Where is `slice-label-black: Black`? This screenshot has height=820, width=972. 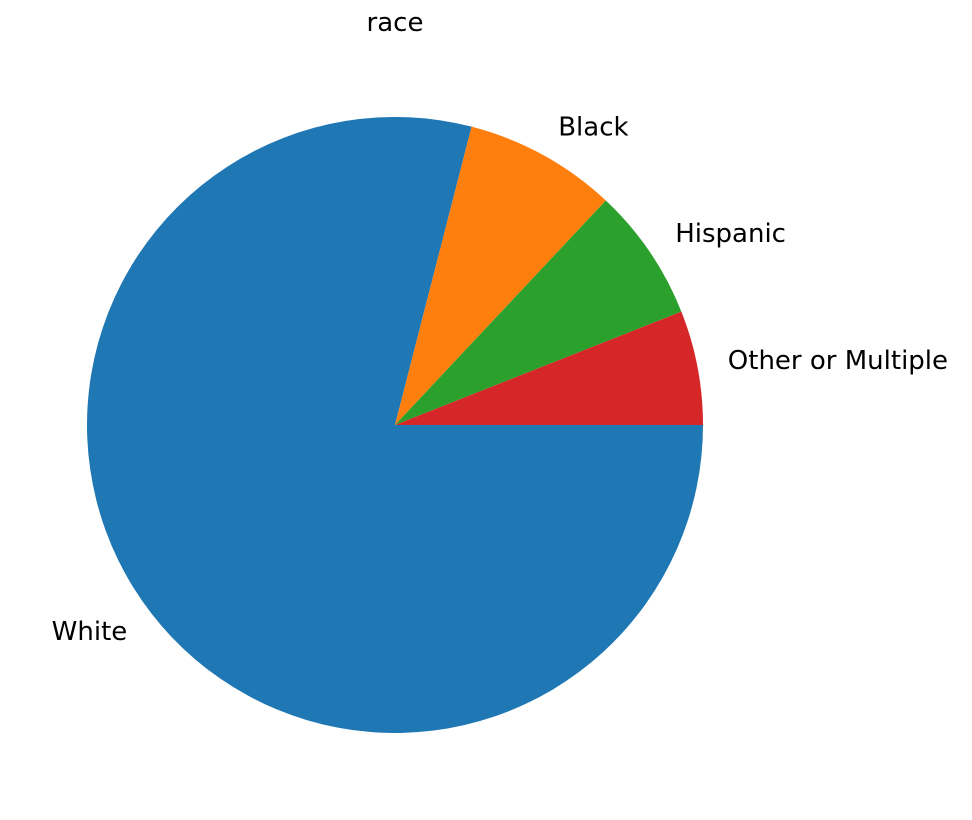 slice-label-black: Black is located at coordinates (593, 128).